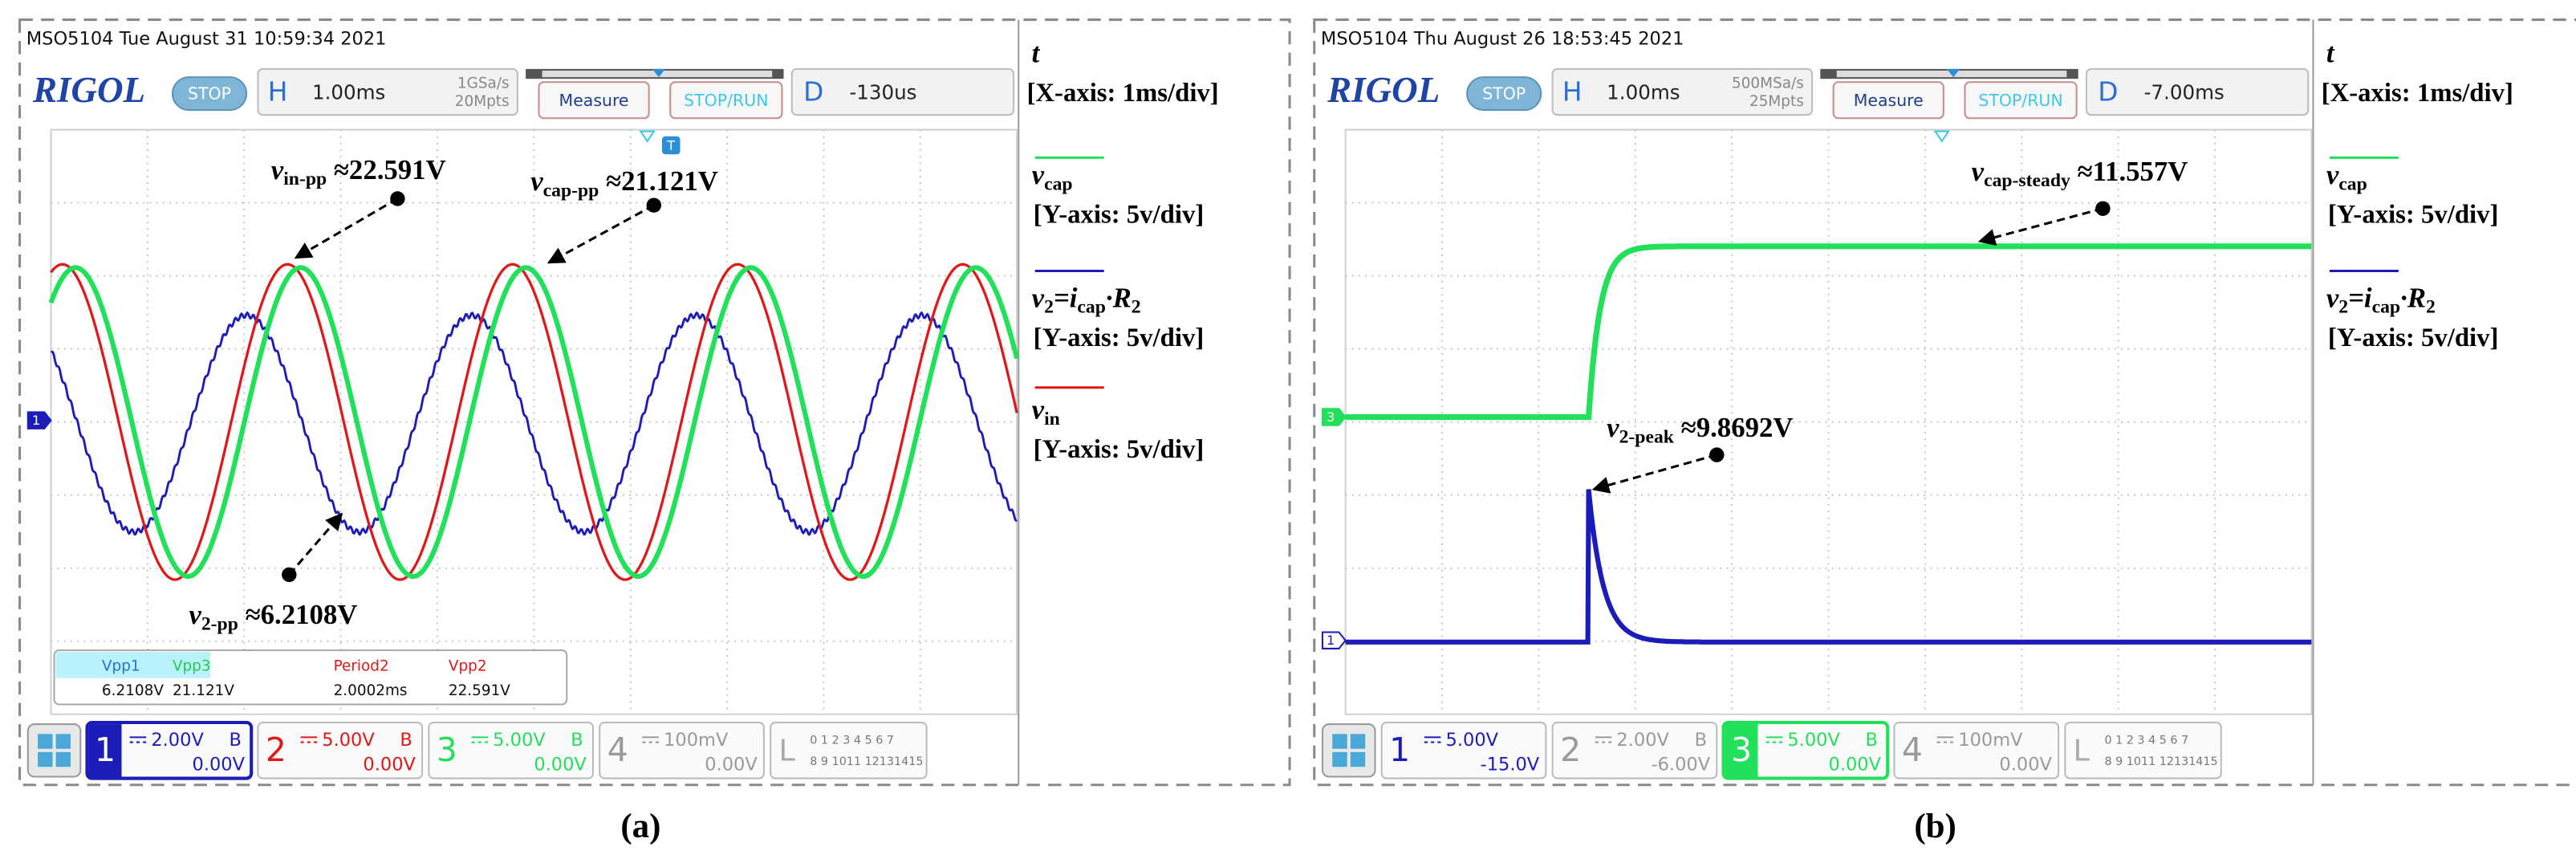 The width and height of the screenshot is (2576, 867). Describe the element at coordinates (2381, 300) in the screenshot. I see `legend-symbol: v2=icap·R2` at that location.